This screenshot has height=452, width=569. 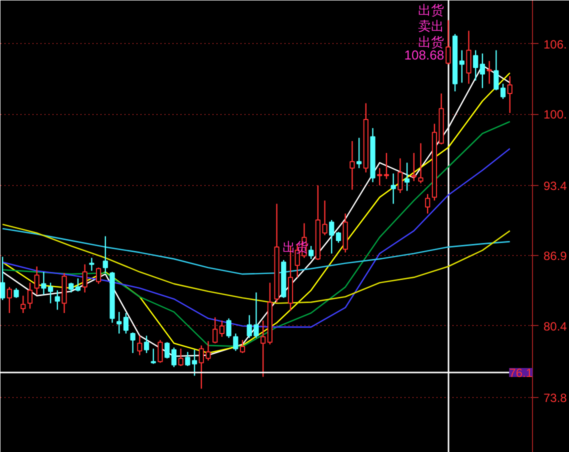 I want to click on y-tick-label: 100., so click(x=555, y=115).